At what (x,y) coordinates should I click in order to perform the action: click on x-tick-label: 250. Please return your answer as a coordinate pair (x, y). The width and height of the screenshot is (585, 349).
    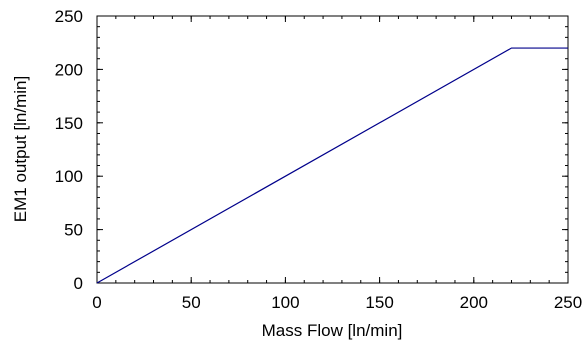
    Looking at the image, I should click on (568, 302).